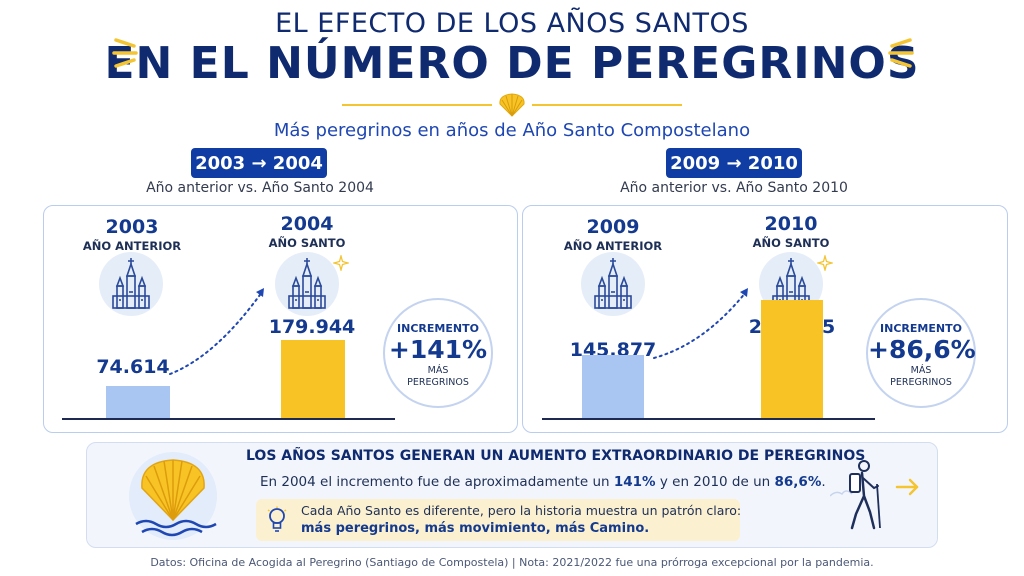  Describe the element at coordinates (498, 520) in the screenshot. I see `note-box` at that location.